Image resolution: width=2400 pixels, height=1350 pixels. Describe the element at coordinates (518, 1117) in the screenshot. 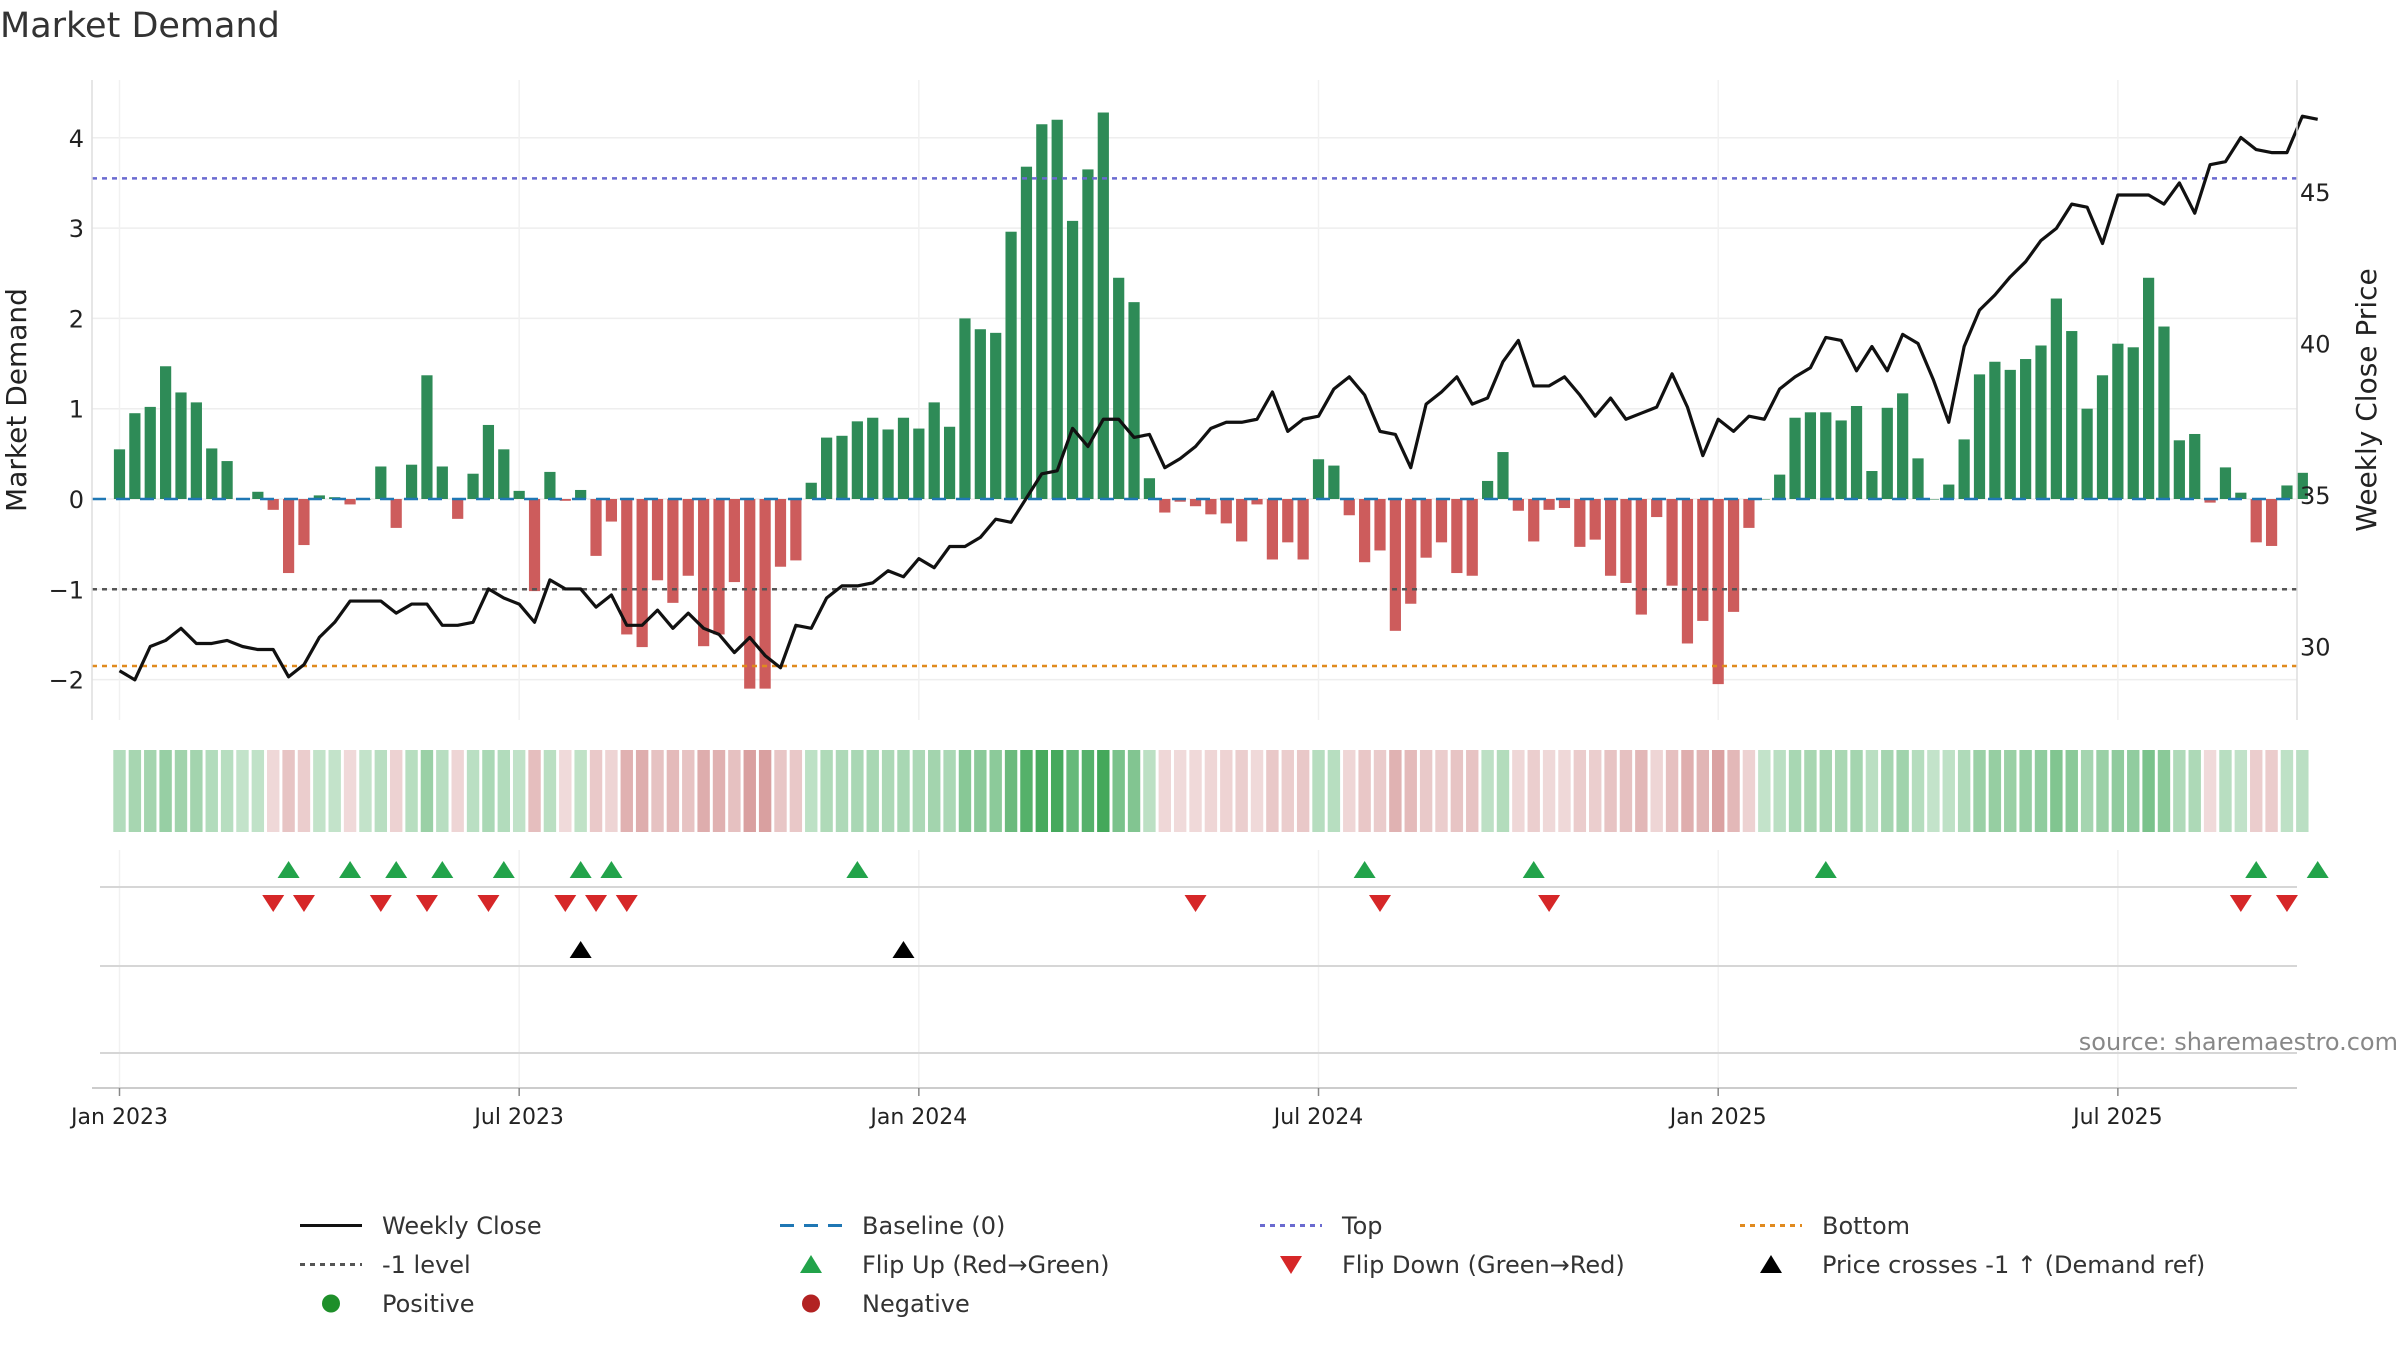

I see `x-tick-label: Jul 2023` at that location.